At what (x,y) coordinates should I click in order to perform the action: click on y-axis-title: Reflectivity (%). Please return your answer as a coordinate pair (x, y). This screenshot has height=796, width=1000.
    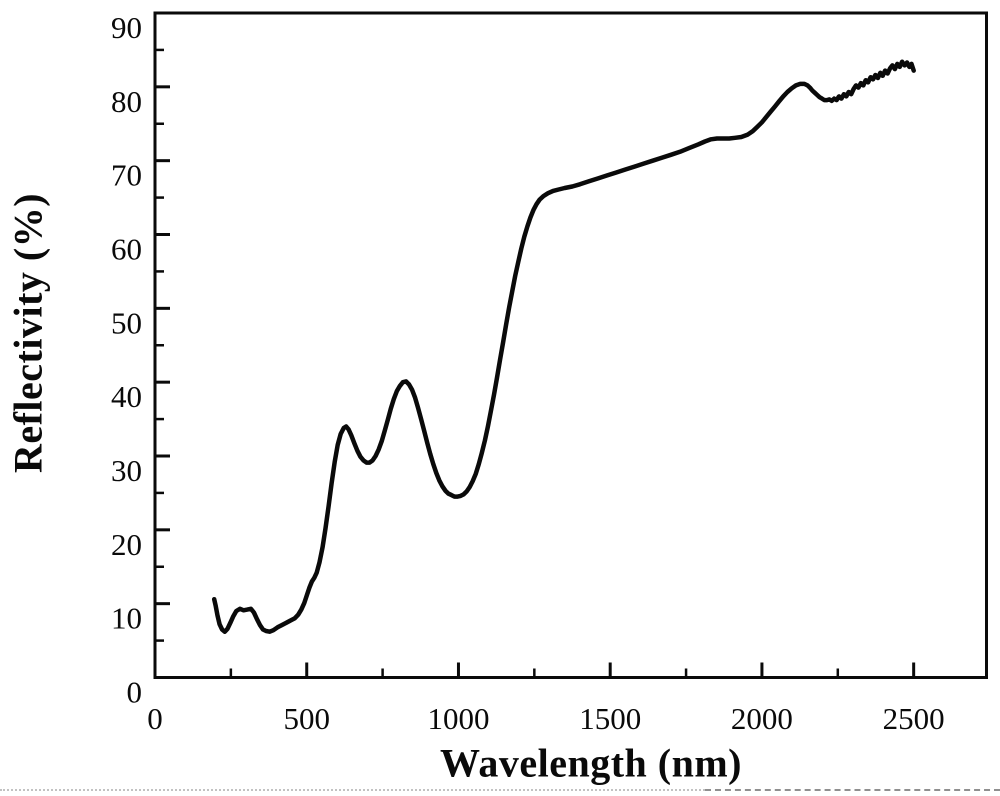
    Looking at the image, I should click on (28, 333).